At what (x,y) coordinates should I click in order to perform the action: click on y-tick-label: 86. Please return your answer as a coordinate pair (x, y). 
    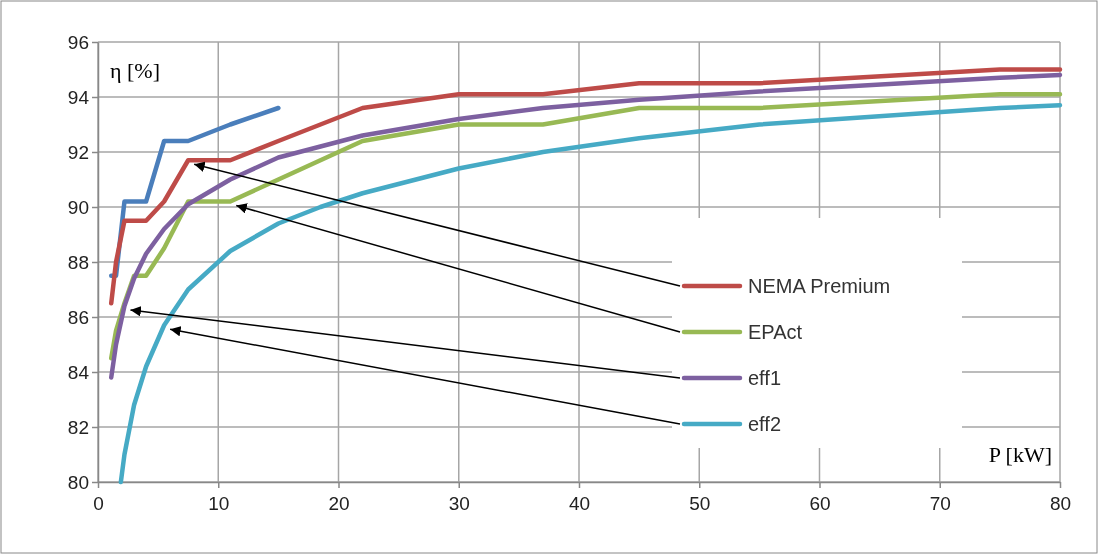
    Looking at the image, I should click on (78, 317).